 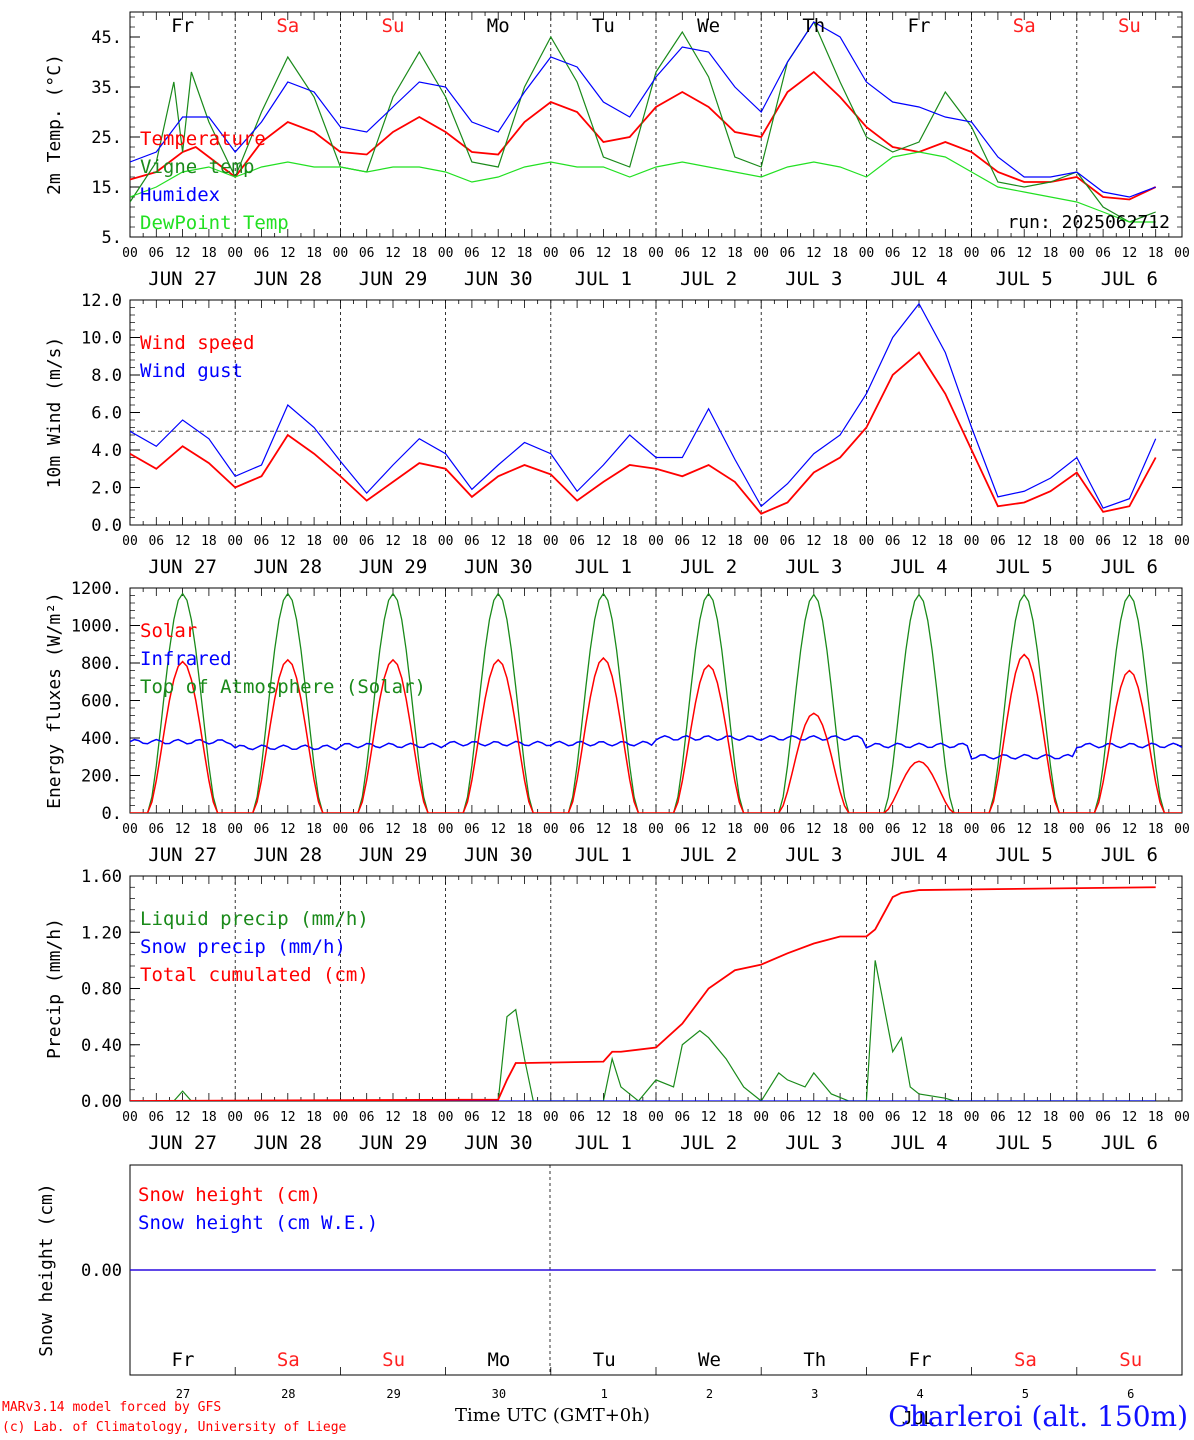 What do you see at coordinates (112, 1407) in the screenshot?
I see `credit-model: MARv3.14 model forced by GFS` at bounding box center [112, 1407].